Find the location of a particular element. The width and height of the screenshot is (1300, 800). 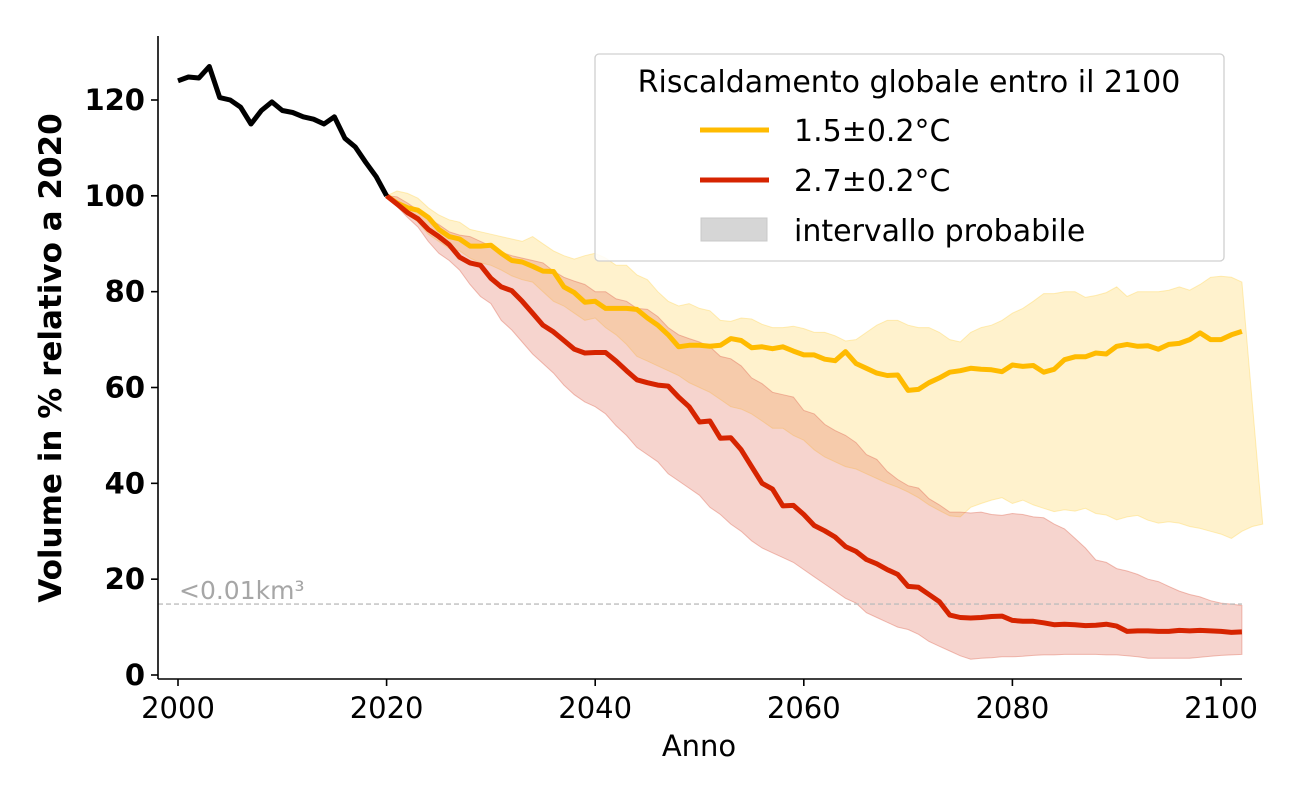

legend-swatch-likely-range is located at coordinates (734, 229).